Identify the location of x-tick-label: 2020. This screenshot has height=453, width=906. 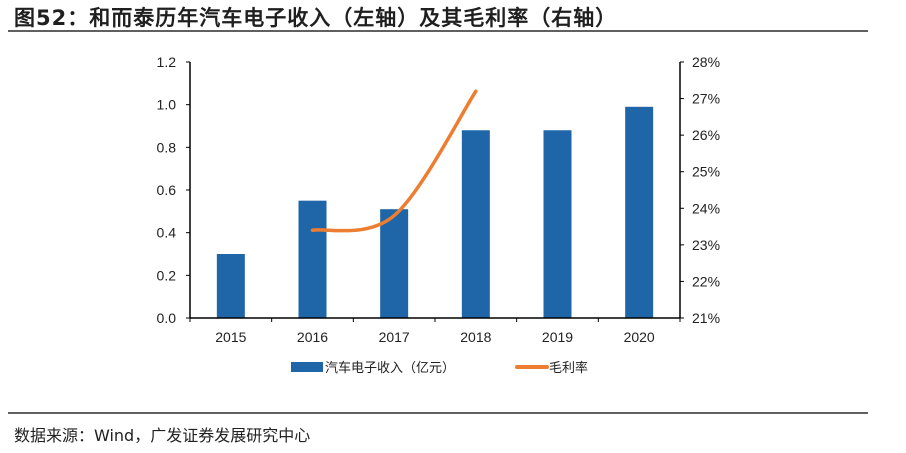
(639, 337).